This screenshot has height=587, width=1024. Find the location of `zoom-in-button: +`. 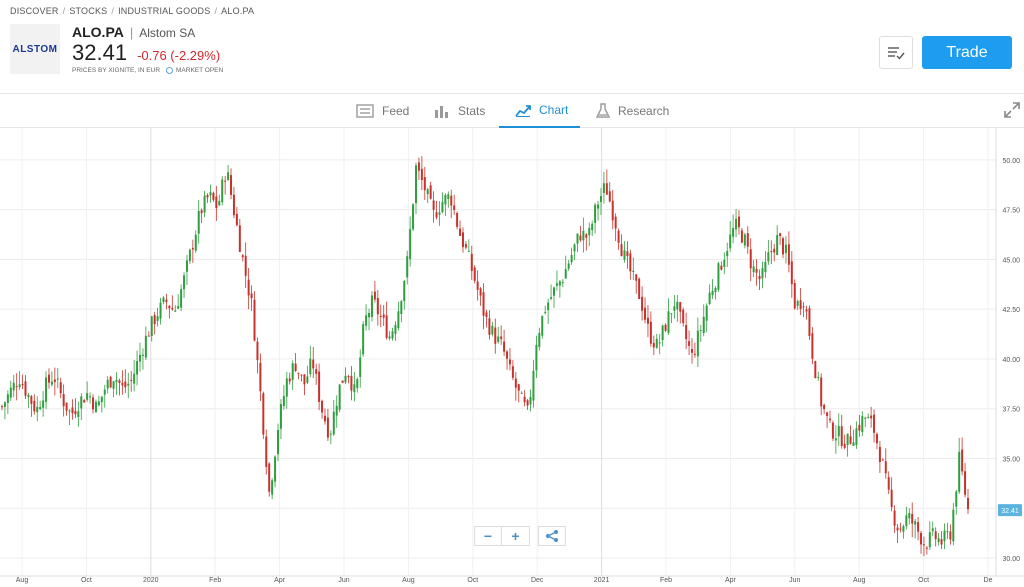

zoom-in-button: + is located at coordinates (516, 536).